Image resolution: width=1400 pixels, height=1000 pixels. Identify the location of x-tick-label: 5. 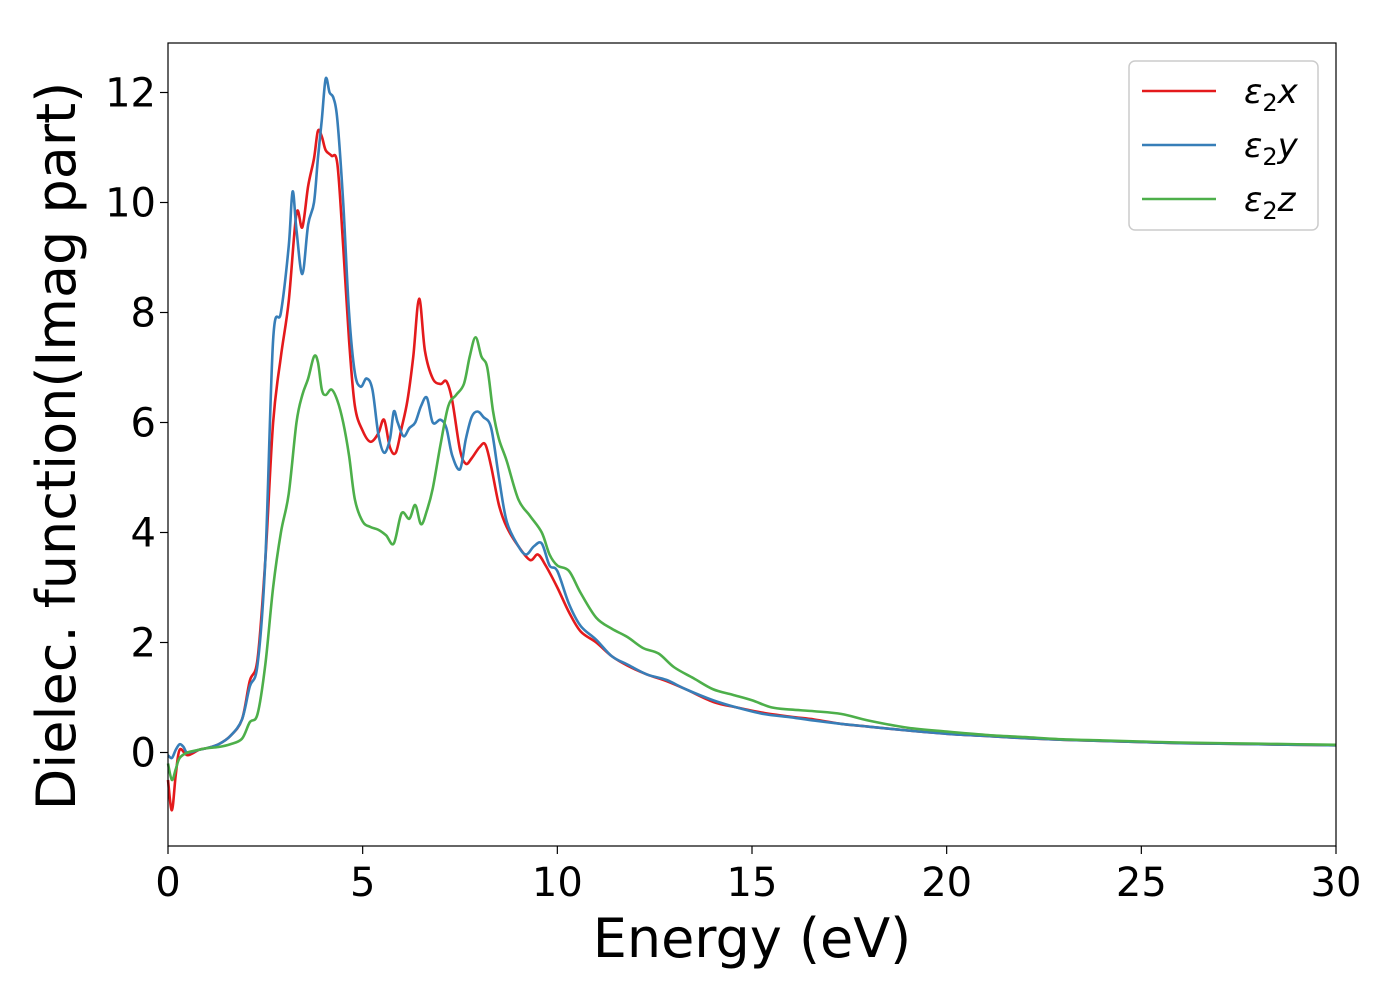
(362, 883).